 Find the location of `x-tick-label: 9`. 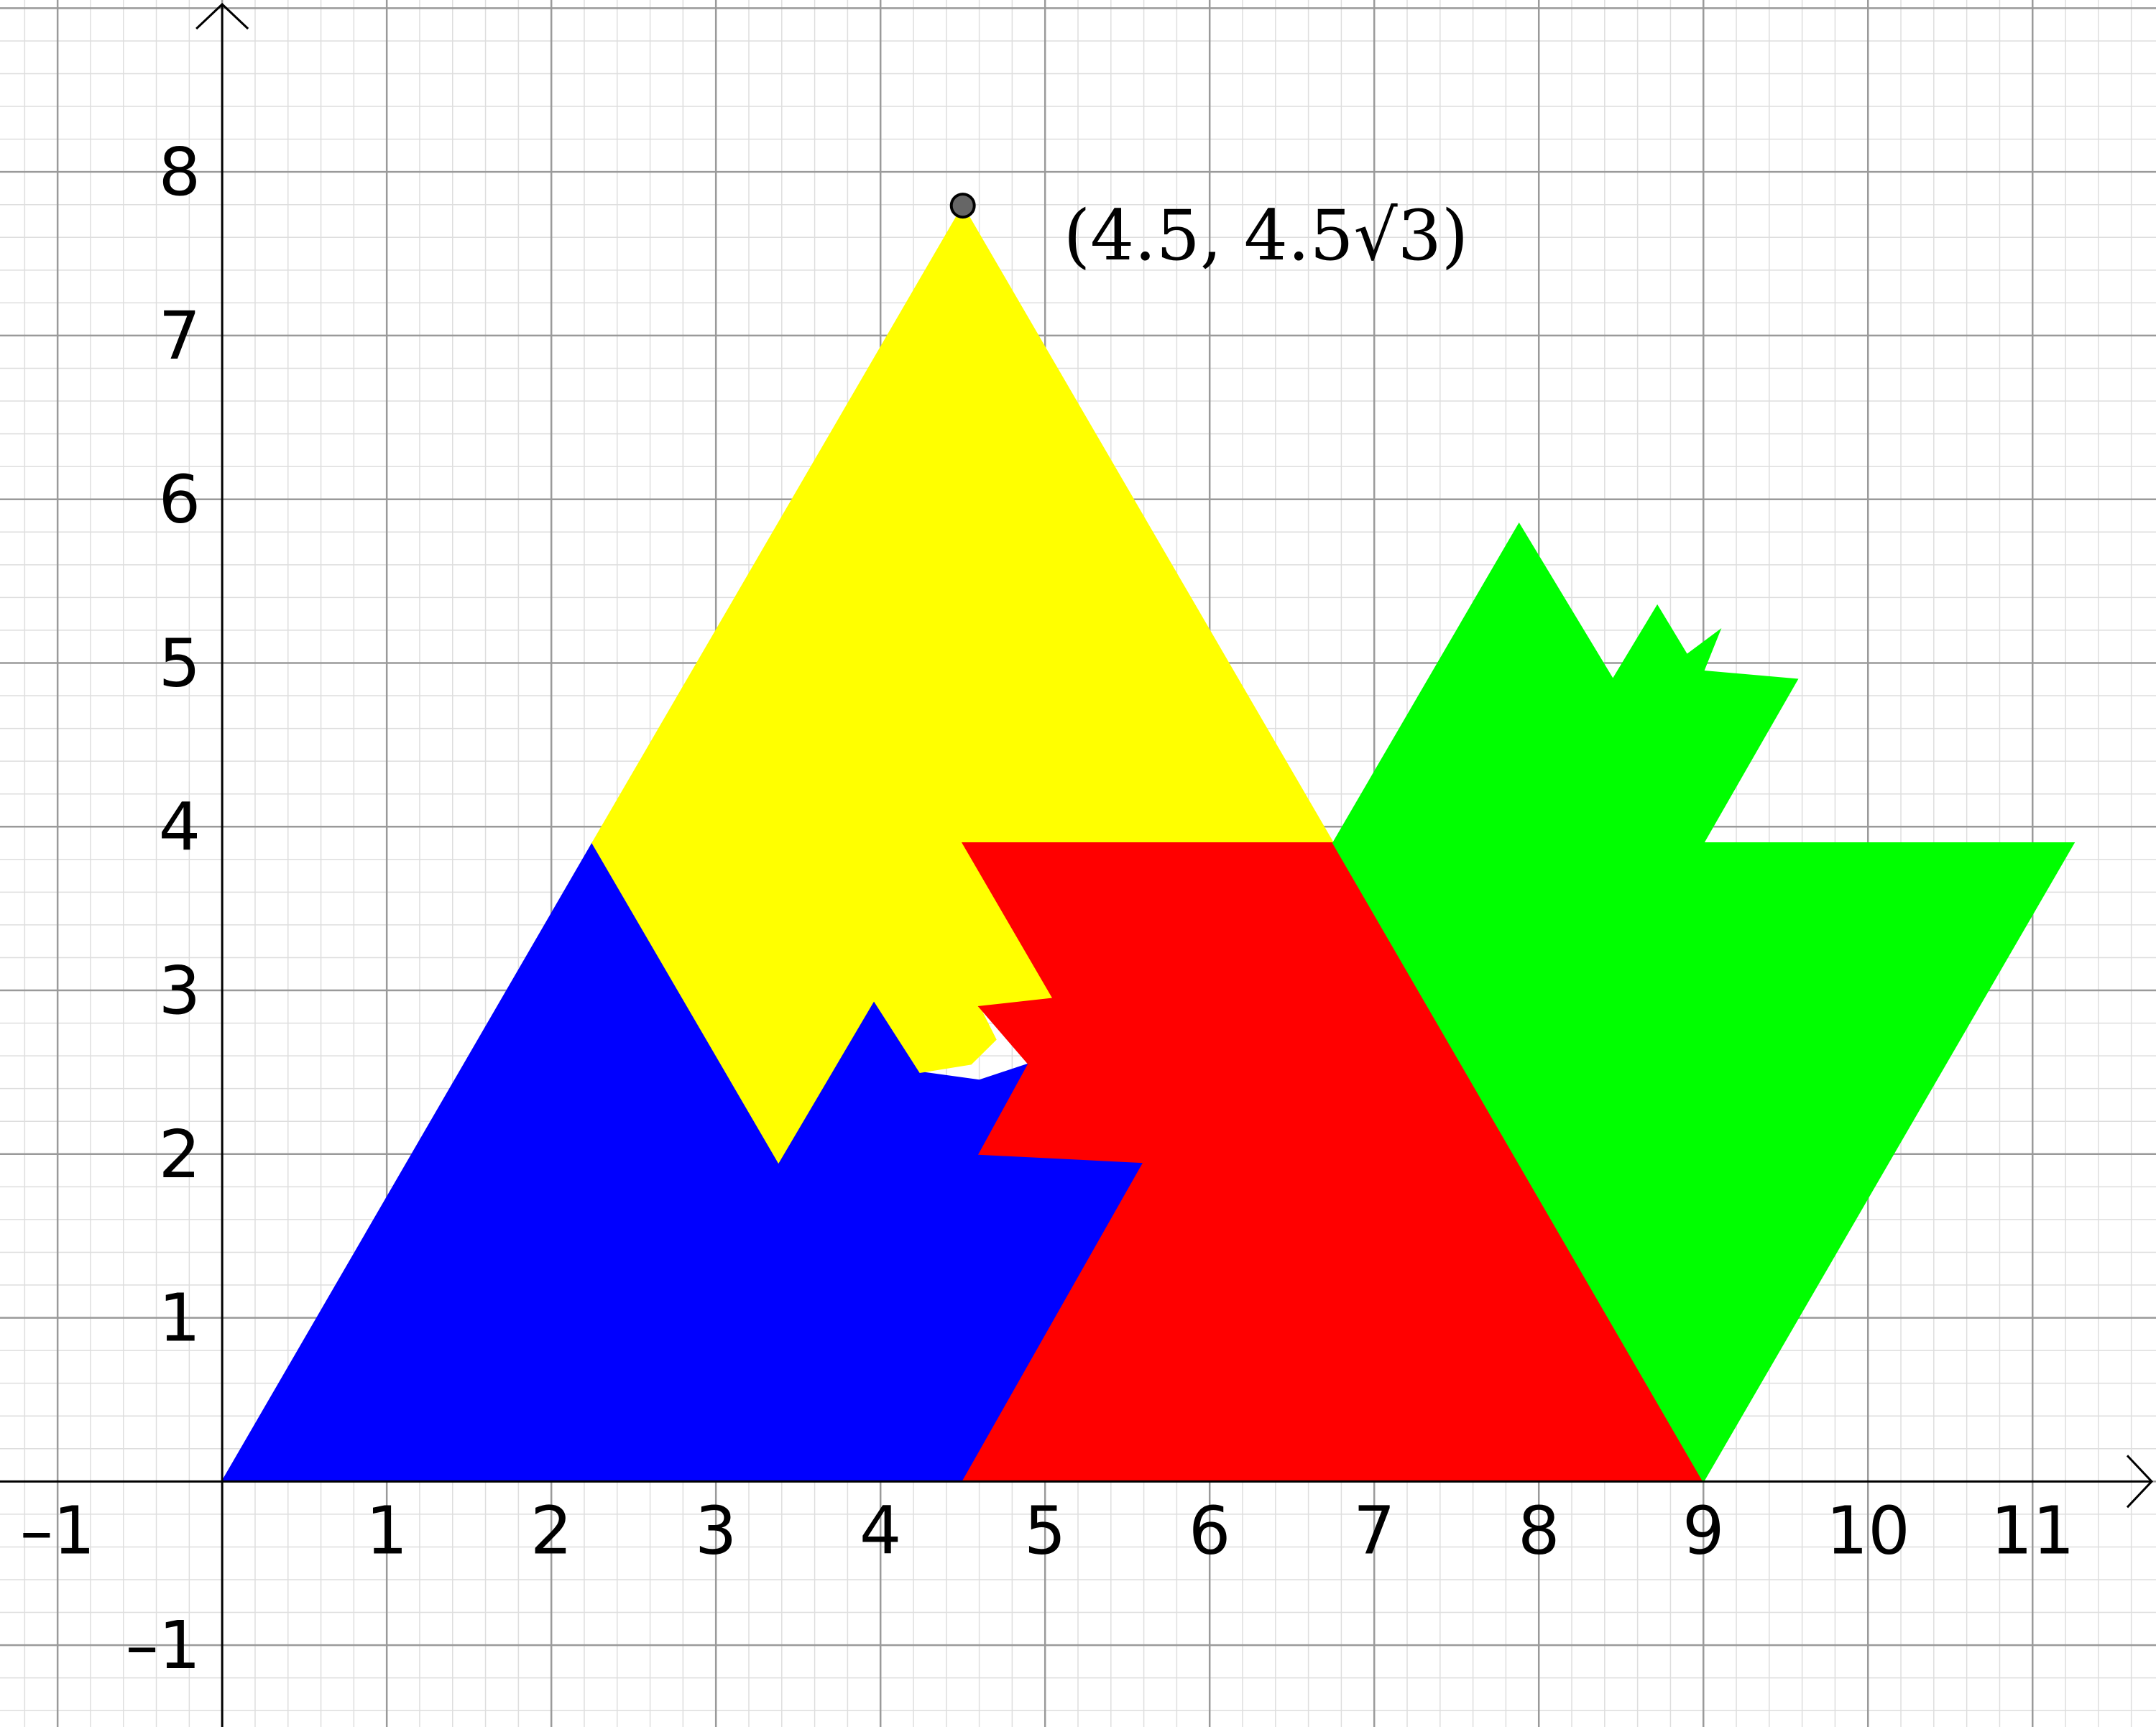

x-tick-label: 9 is located at coordinates (1704, 1531).